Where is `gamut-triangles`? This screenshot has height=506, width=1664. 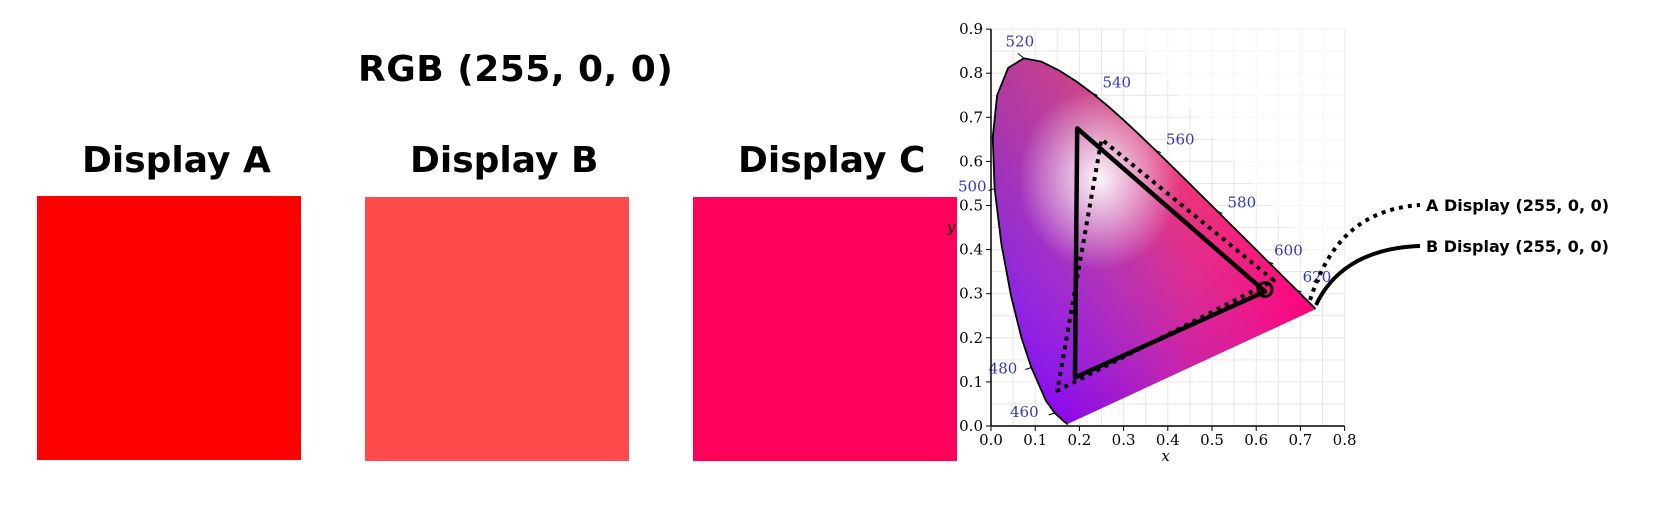 gamut-triangles is located at coordinates (1165, 259).